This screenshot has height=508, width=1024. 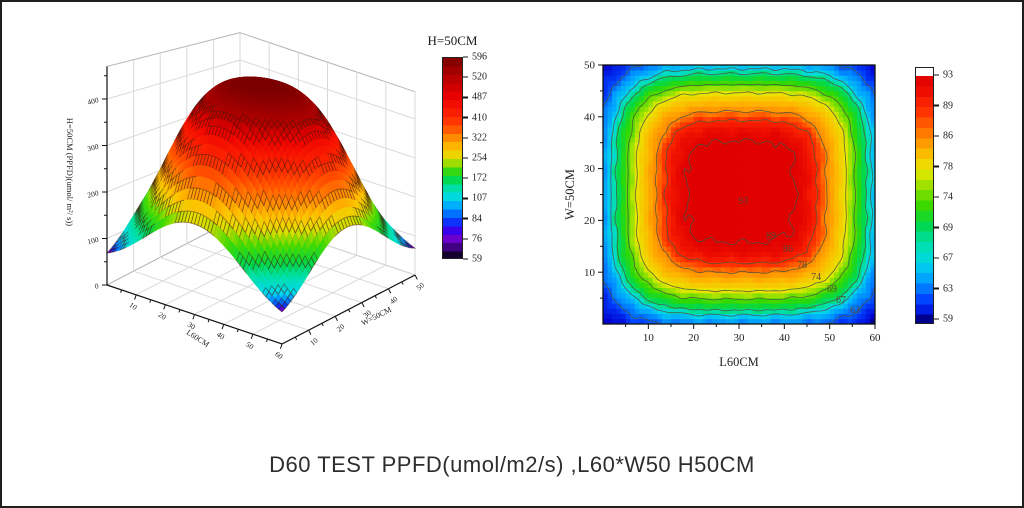 I want to click on surface-y-axis-label: W=50CM, so click(x=376, y=316).